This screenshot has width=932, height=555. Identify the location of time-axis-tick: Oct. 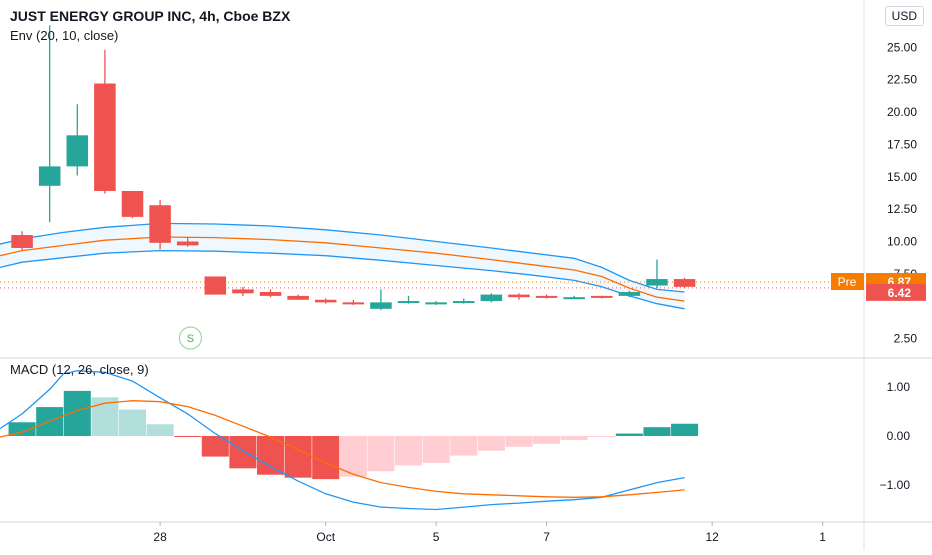
(325, 537).